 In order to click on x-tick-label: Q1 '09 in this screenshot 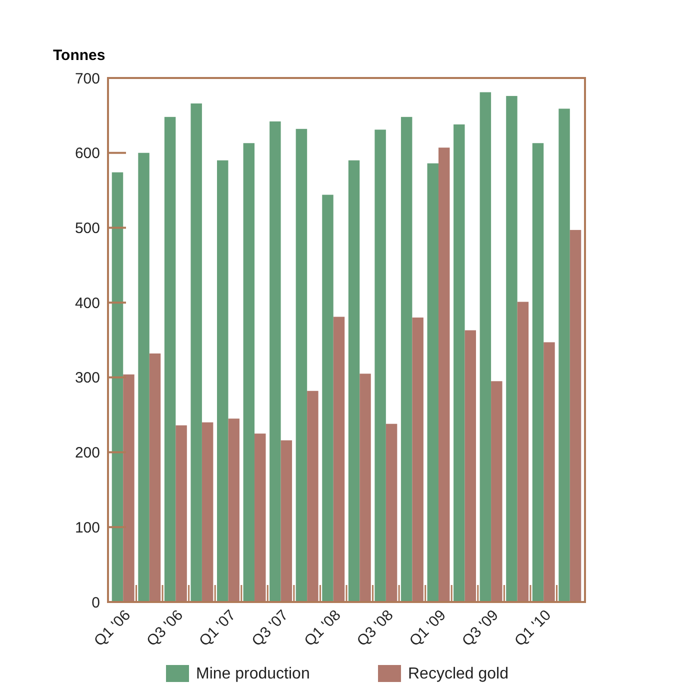, I will do `click(428, 628)`.